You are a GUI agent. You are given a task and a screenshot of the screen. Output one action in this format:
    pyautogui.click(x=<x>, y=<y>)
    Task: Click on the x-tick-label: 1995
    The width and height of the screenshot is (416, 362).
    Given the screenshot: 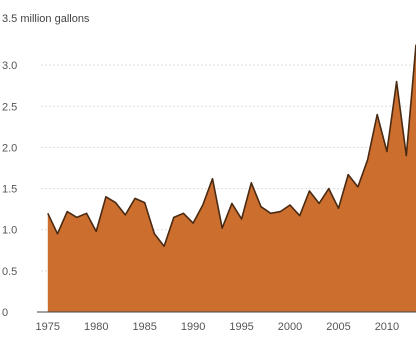 What is the action you would take?
    pyautogui.click(x=241, y=327)
    